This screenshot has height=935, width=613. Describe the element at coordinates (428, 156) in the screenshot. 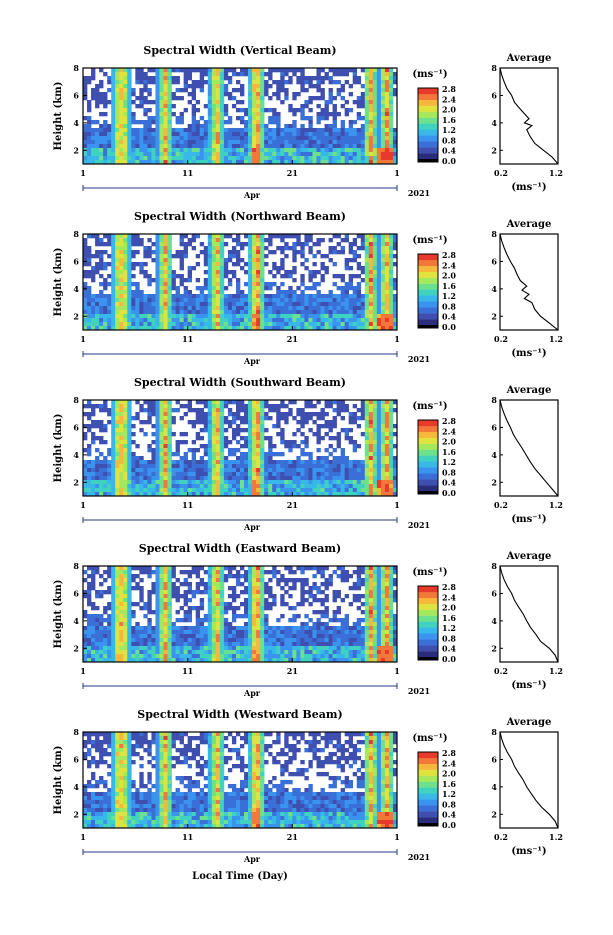

I see `colorbar-segment` at that location.